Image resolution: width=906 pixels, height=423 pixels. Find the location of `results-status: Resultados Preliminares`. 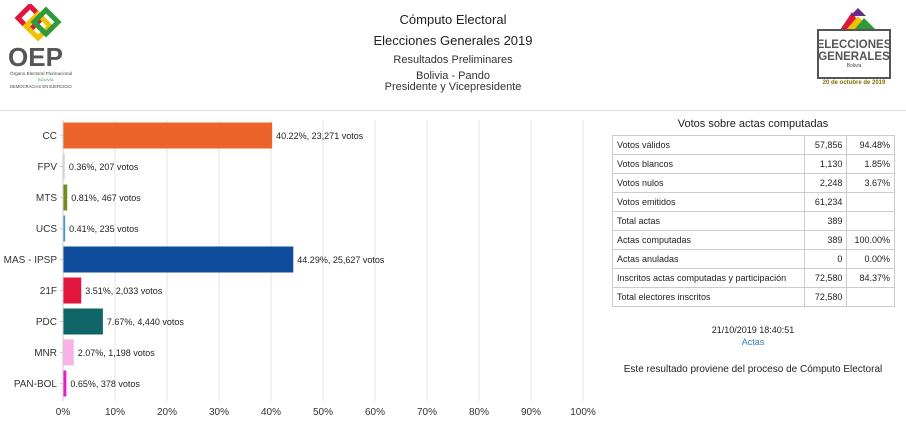

results-status: Resultados Preliminares is located at coordinates (453, 60).